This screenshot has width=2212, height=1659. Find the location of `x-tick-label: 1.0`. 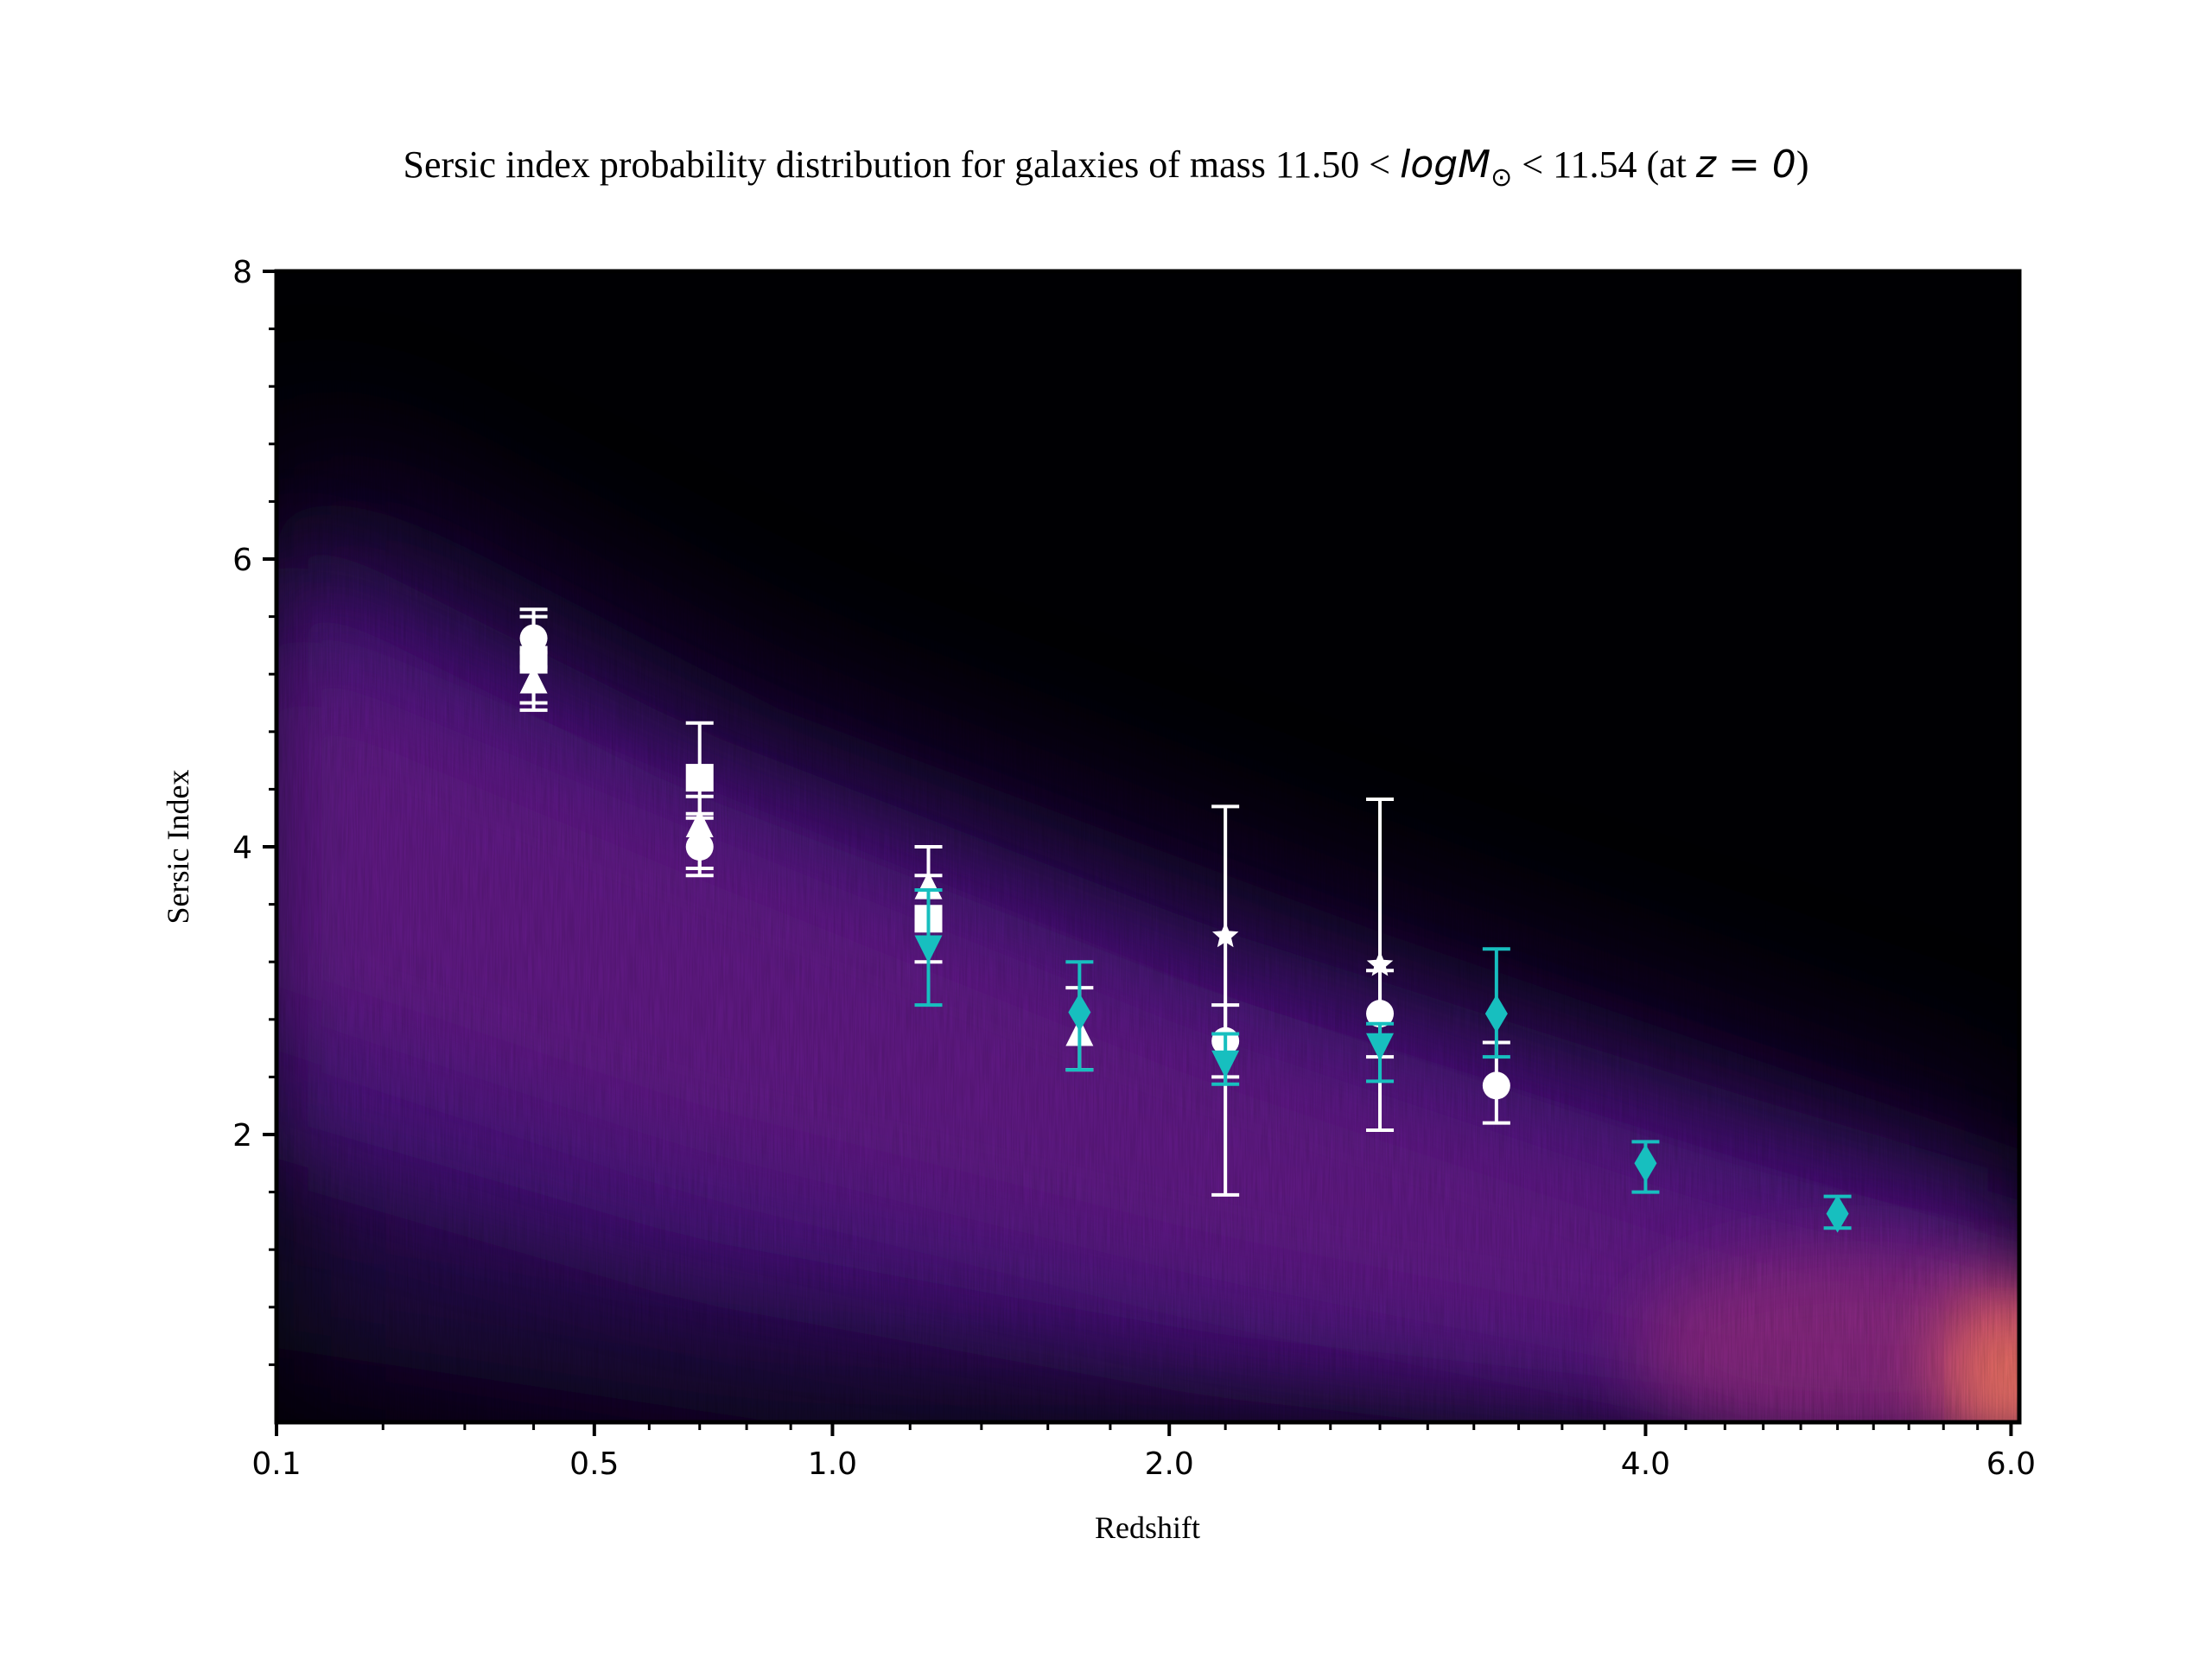

x-tick-label: 1.0 is located at coordinates (832, 1464).